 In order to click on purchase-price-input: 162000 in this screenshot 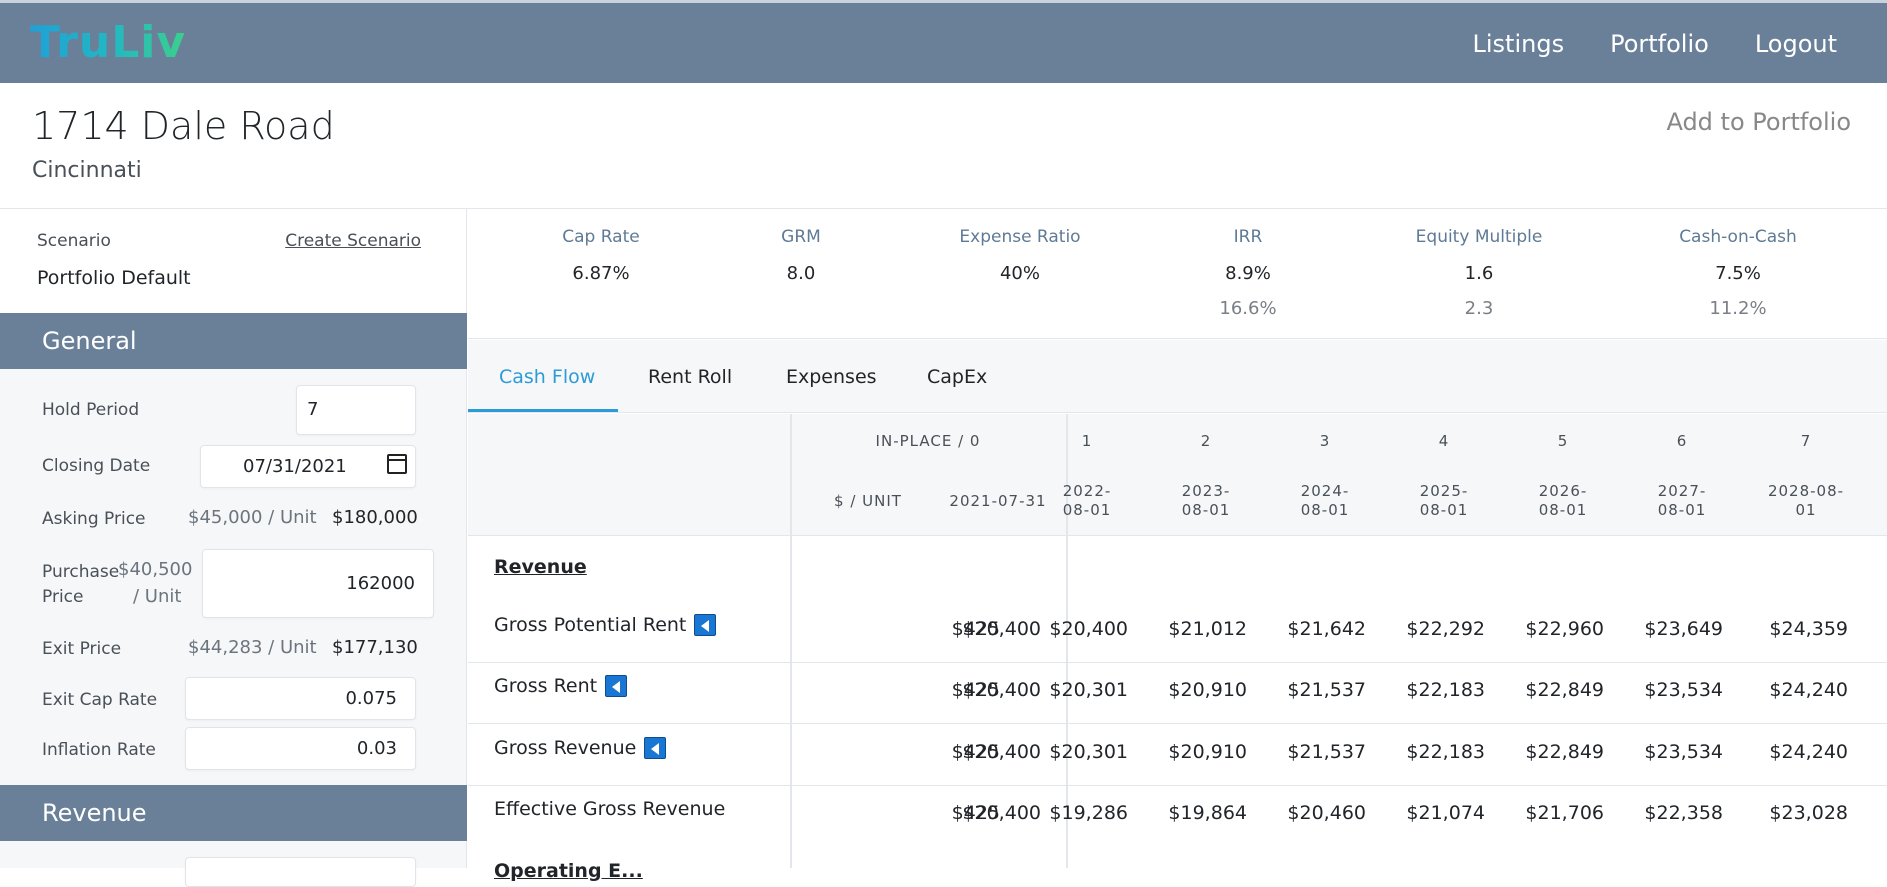, I will do `click(318, 583)`.